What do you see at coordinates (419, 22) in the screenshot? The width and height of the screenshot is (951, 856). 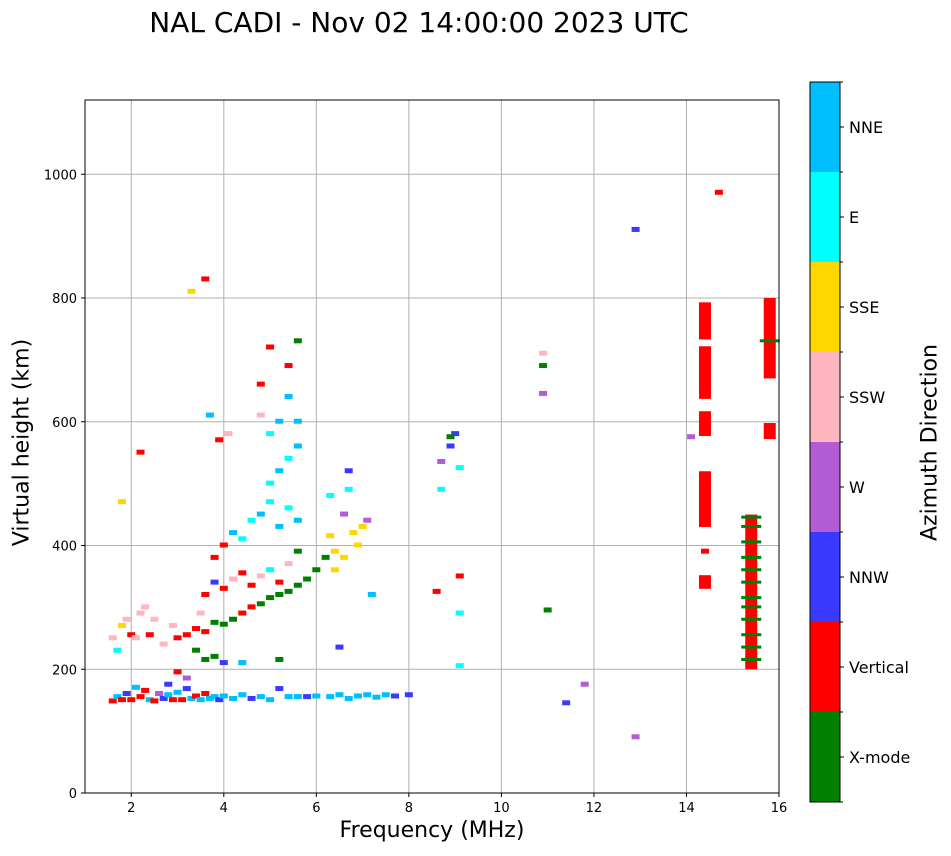 I see `chart-title: NAL CADI - Nov 02 14:00:00 2023 UTC` at bounding box center [419, 22].